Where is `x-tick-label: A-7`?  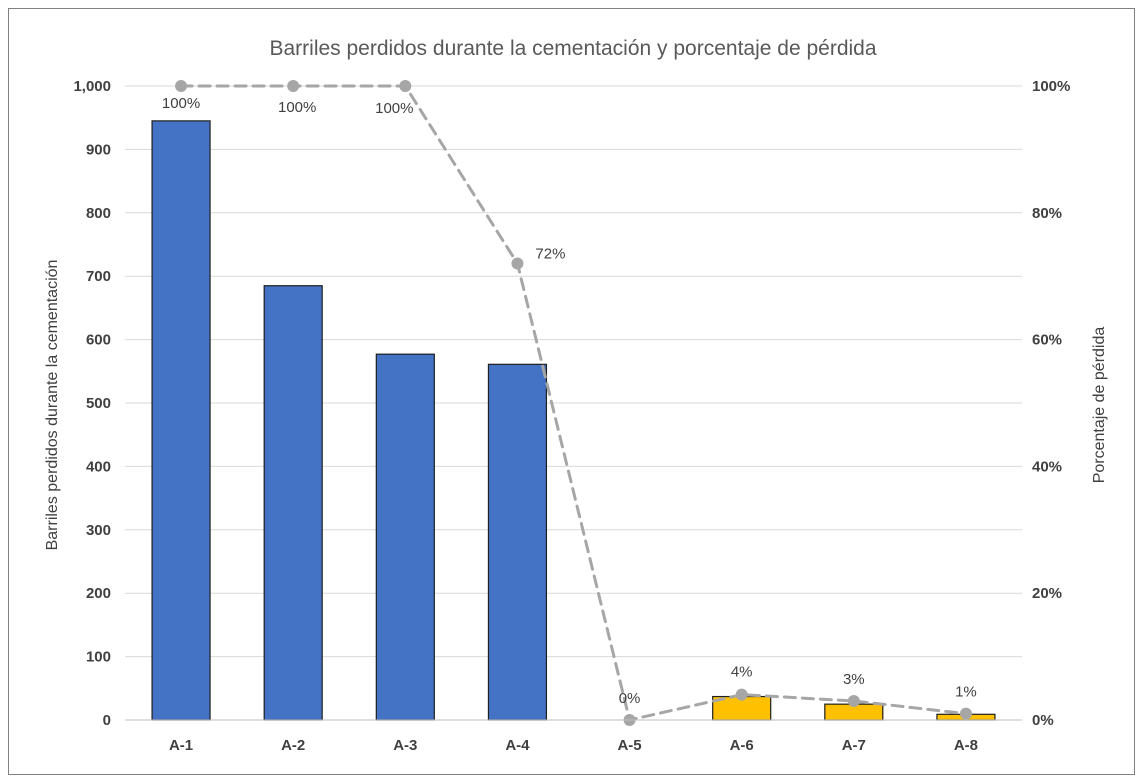
x-tick-label: A-7 is located at coordinates (854, 745).